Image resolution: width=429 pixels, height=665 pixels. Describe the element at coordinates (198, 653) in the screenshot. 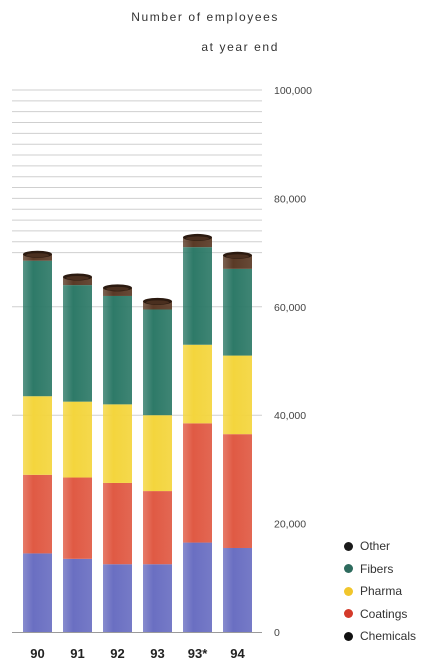

I see `x-tick-label: 93*` at that location.